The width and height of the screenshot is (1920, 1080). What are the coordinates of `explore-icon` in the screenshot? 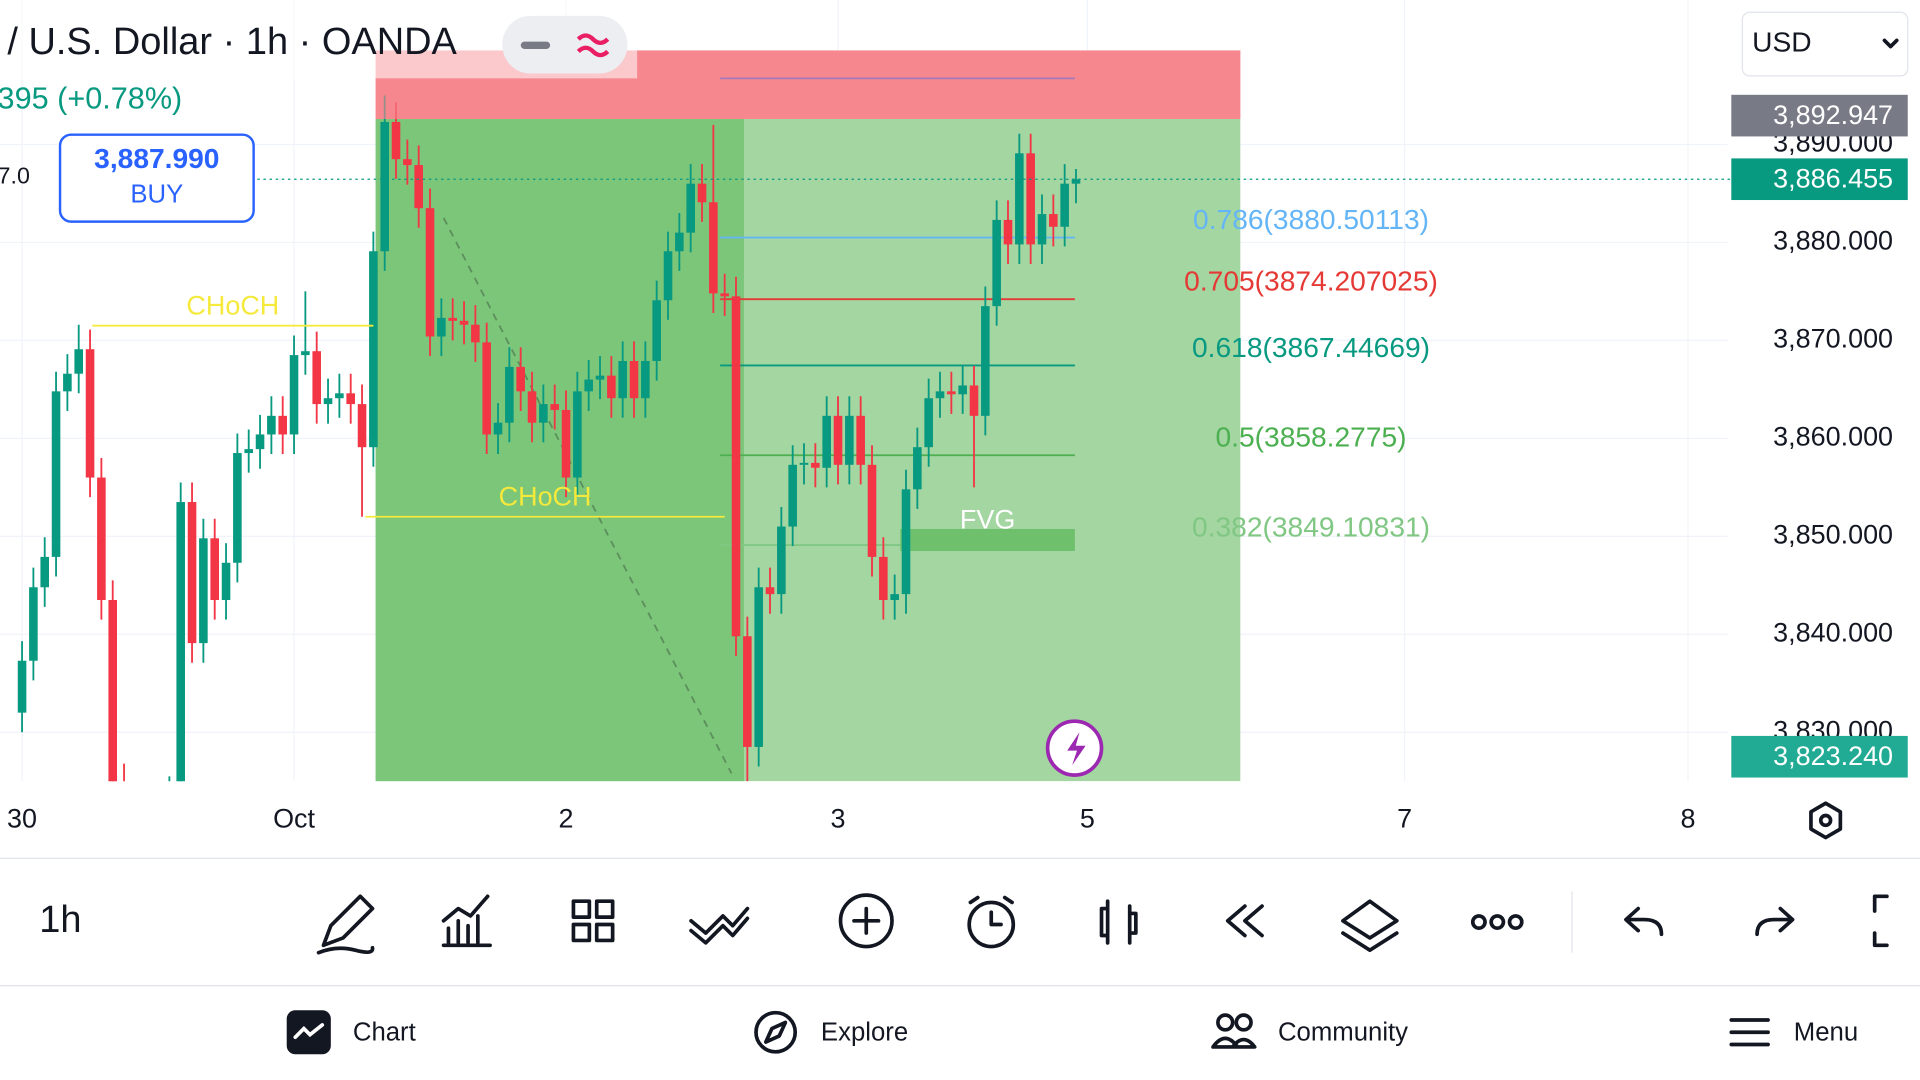 It's located at (776, 1032).